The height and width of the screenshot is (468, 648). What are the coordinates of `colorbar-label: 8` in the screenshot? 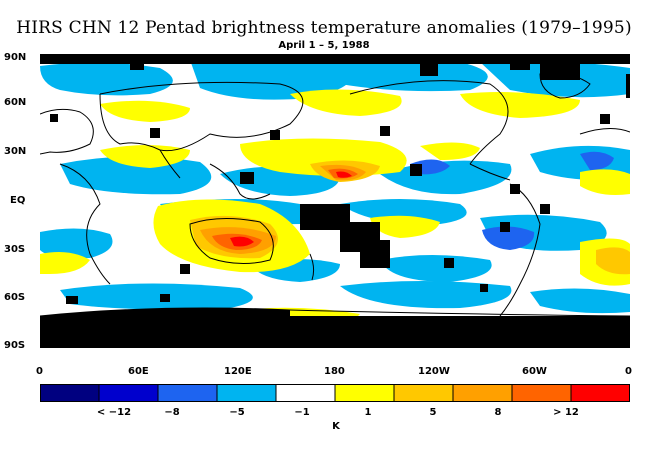 It's located at (498, 412).